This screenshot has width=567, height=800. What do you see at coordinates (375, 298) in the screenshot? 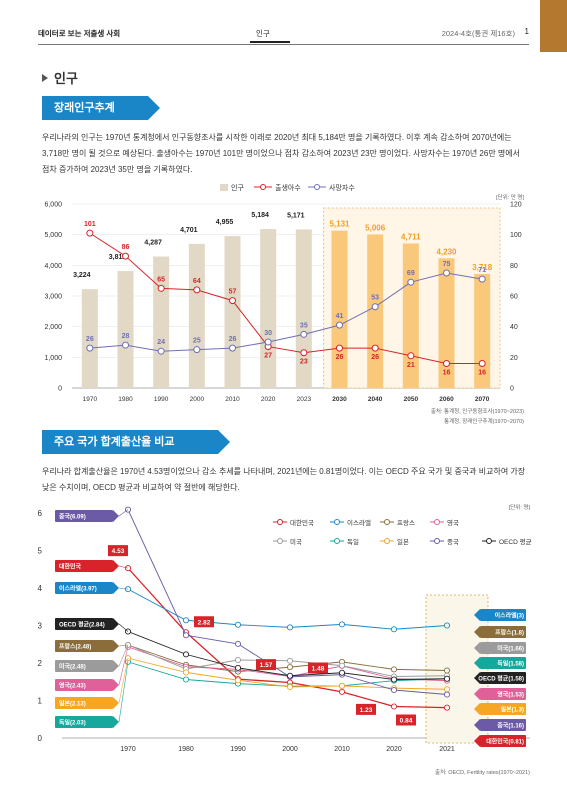
I see `data-label: 53` at bounding box center [375, 298].